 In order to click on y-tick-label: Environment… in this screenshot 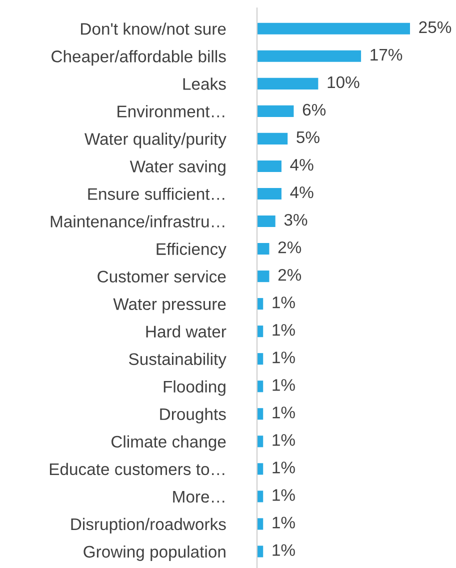, I will do `click(171, 111)`.